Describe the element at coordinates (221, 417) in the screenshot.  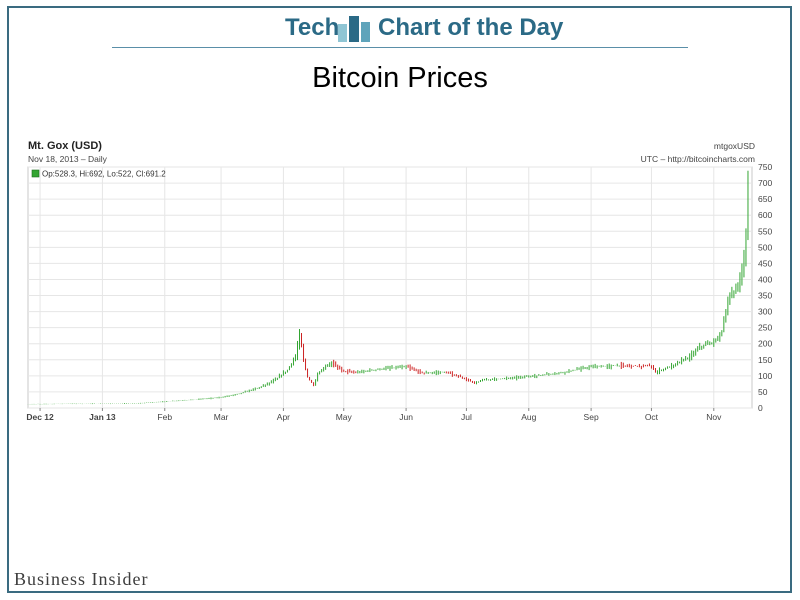
I see `x-tick-label: Mar` at that location.